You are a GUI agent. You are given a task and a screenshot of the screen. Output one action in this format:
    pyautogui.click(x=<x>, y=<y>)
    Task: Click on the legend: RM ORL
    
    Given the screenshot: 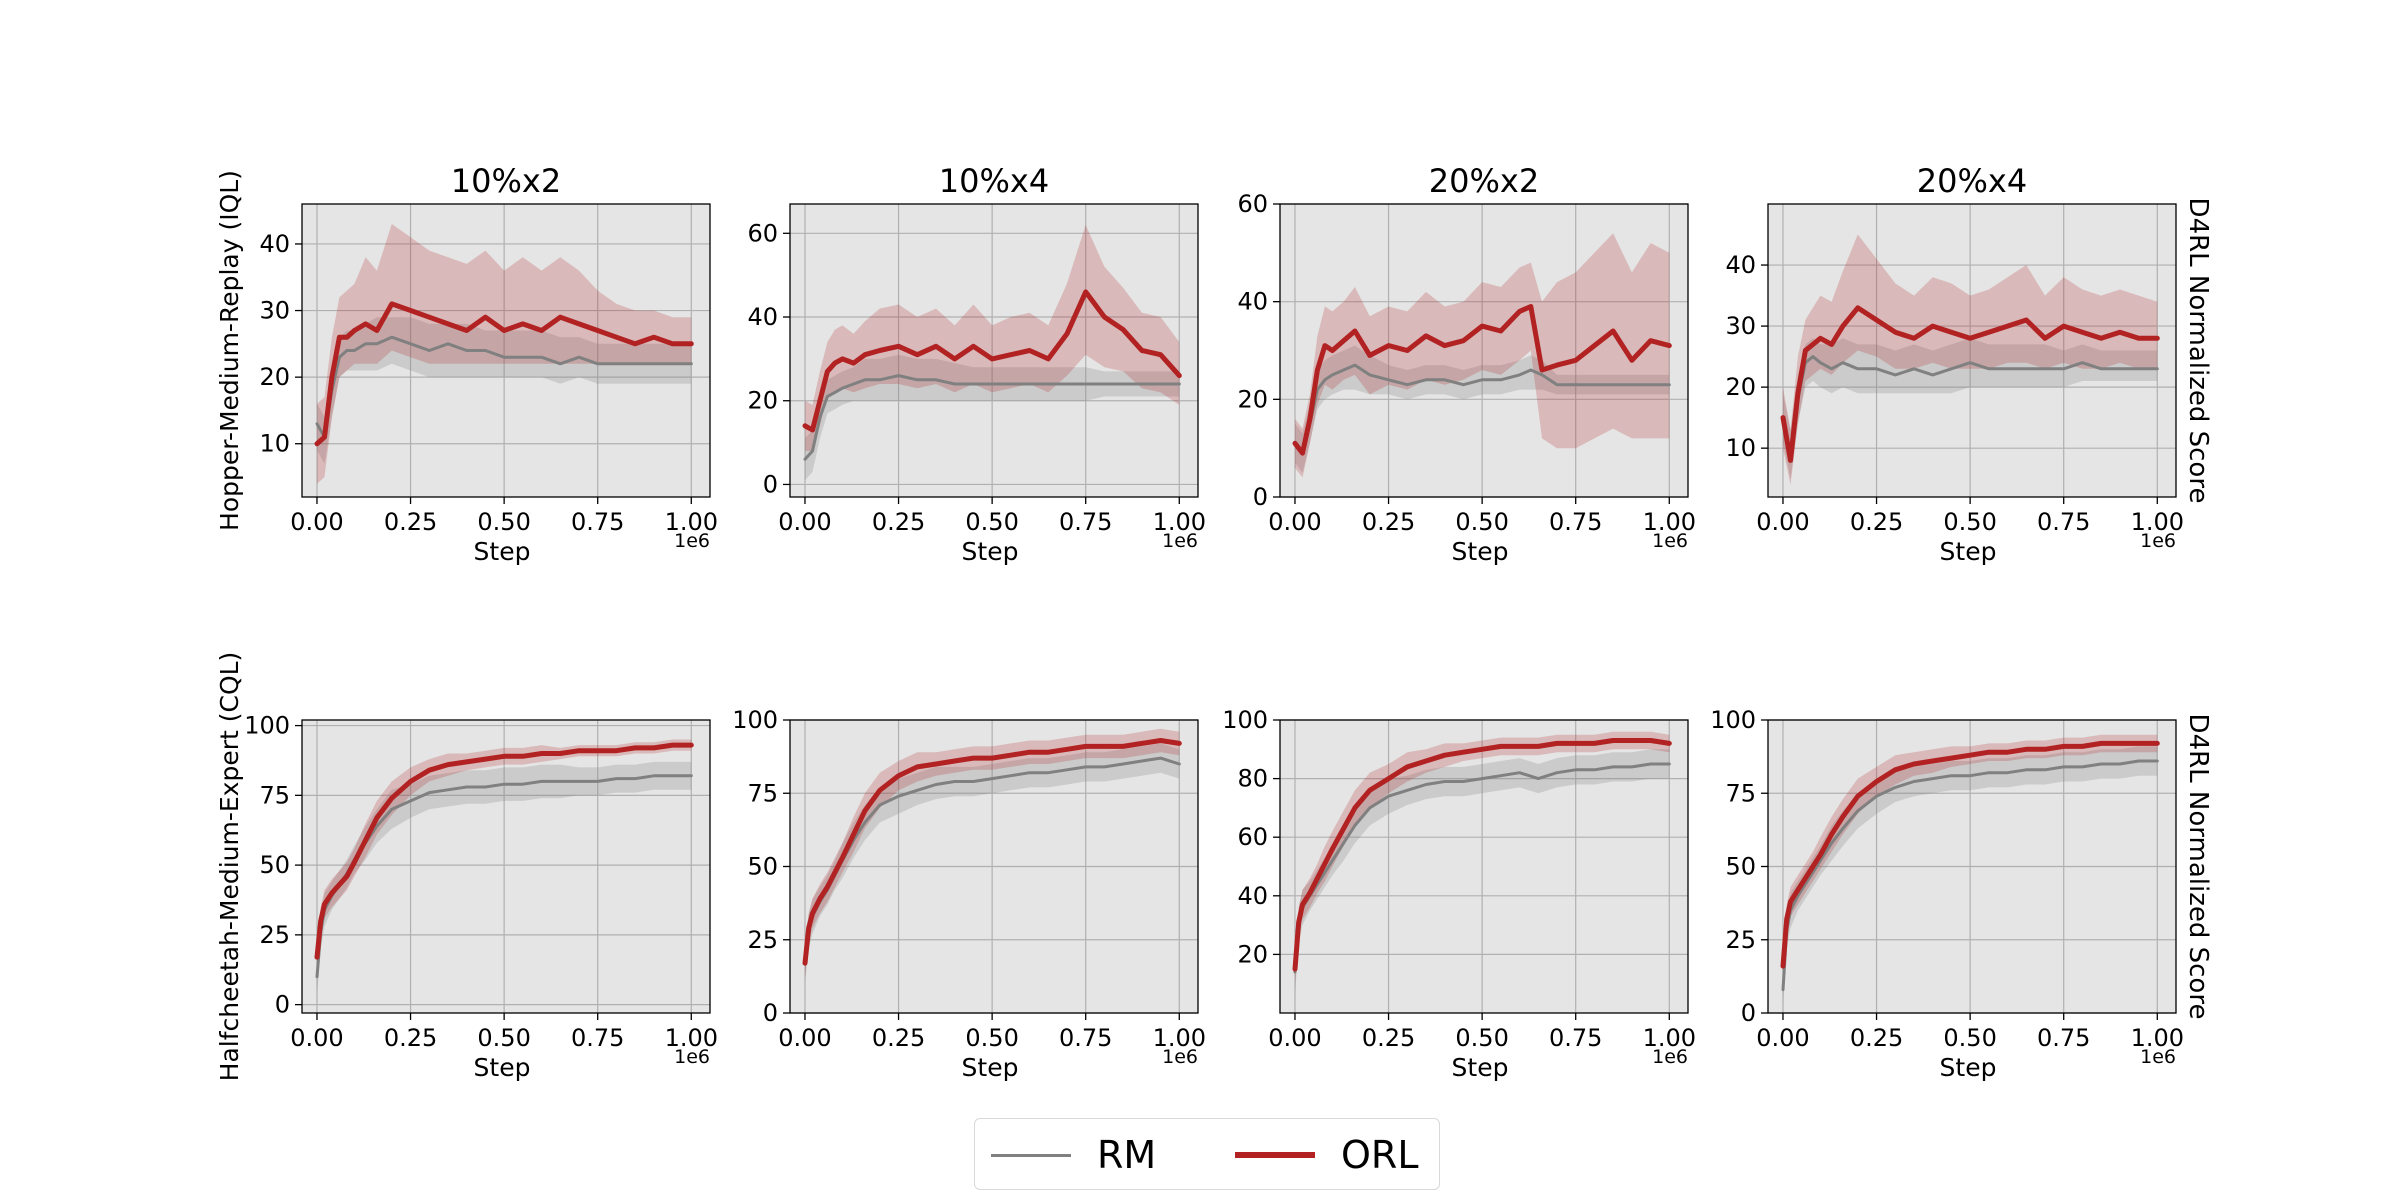 What is the action you would take?
    pyautogui.click(x=1207, y=1154)
    